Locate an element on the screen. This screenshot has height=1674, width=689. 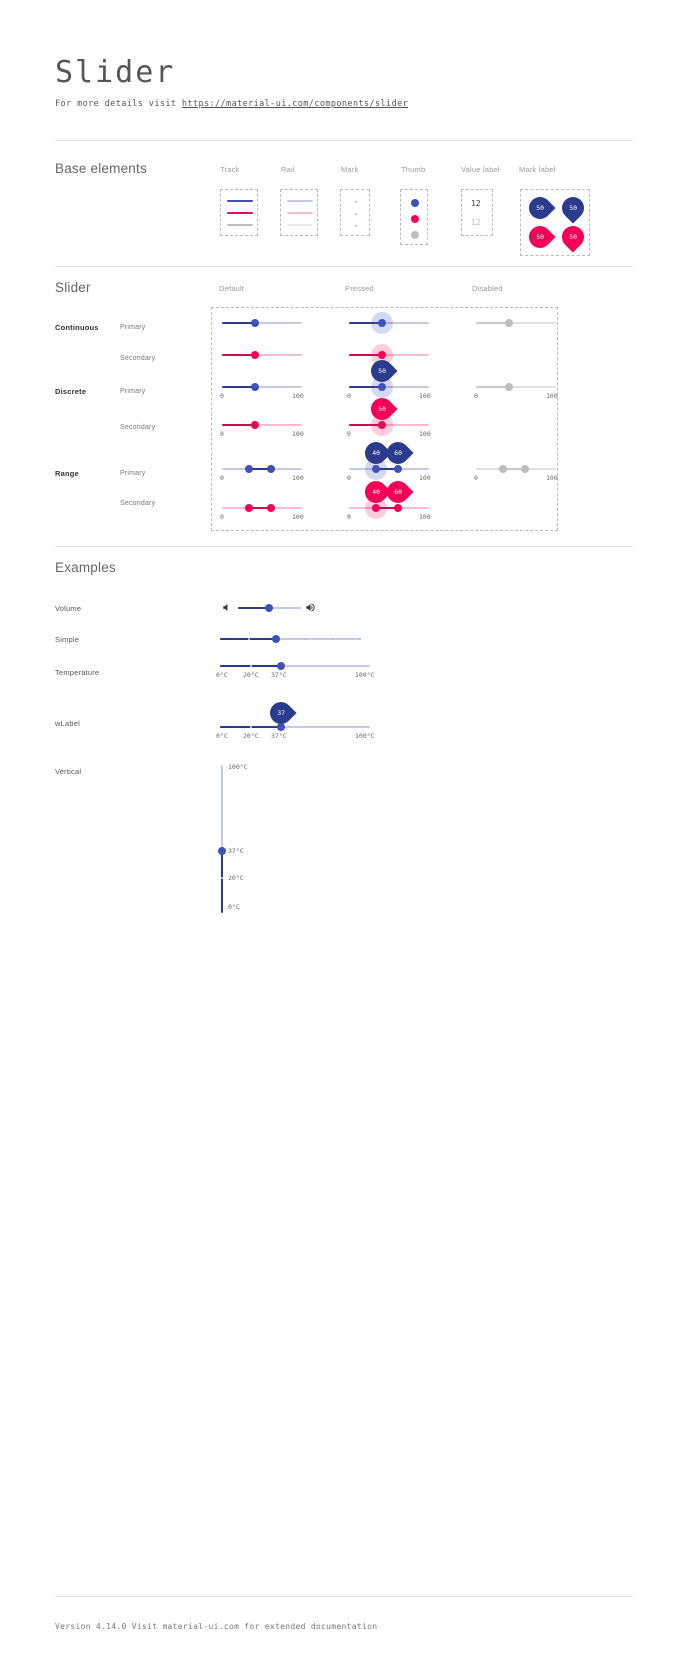
wlabel-rail is located at coordinates (295, 727).